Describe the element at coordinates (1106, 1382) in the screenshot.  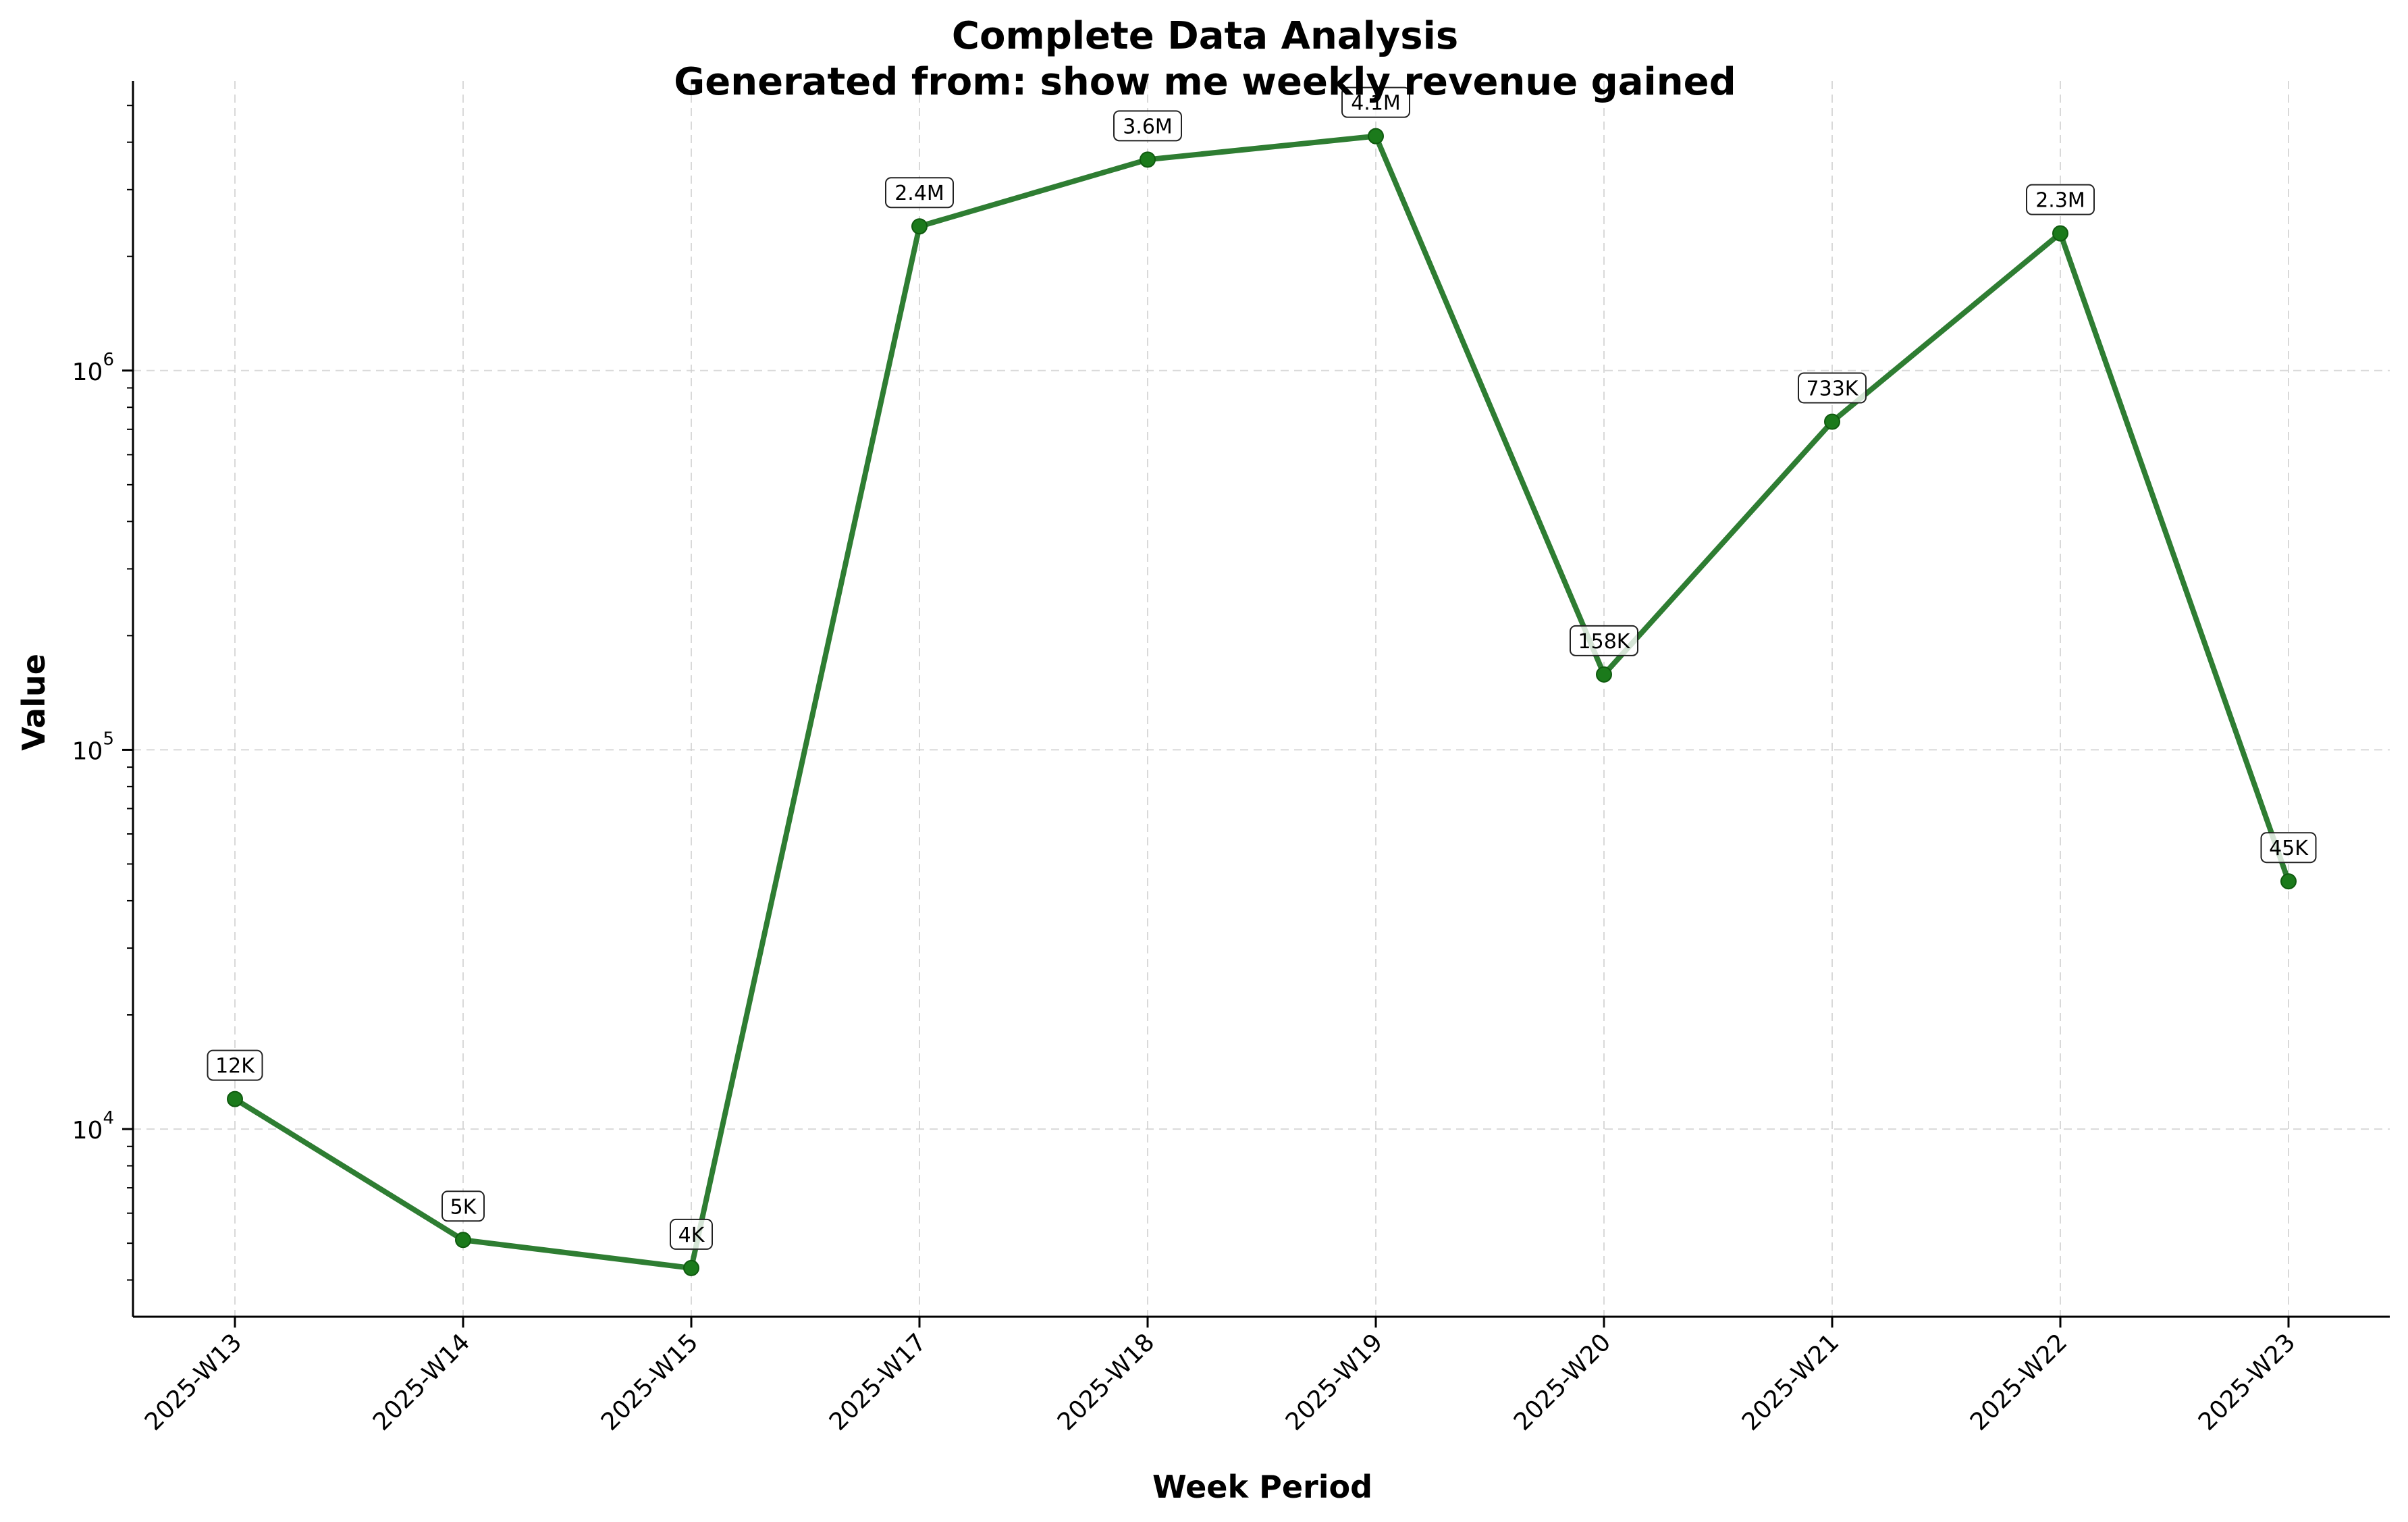
I see `x-tick-label: 2025-W18` at that location.